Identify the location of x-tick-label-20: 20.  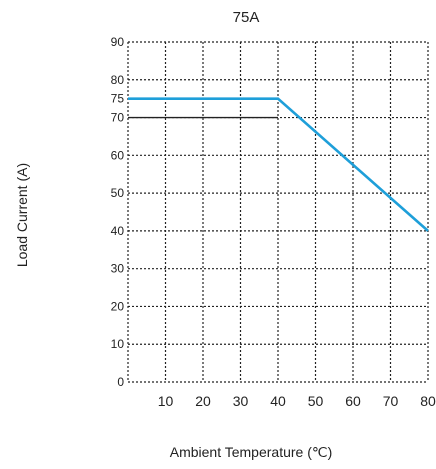
(203, 401).